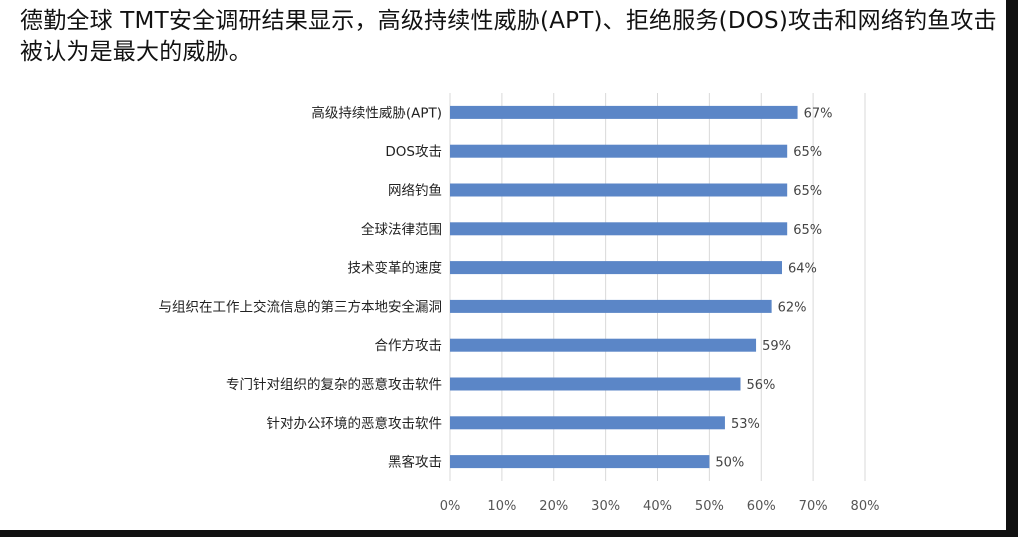 This screenshot has height=537, width=1018. Describe the element at coordinates (501, 506) in the screenshot. I see `x-tick-label: 10%` at that location.